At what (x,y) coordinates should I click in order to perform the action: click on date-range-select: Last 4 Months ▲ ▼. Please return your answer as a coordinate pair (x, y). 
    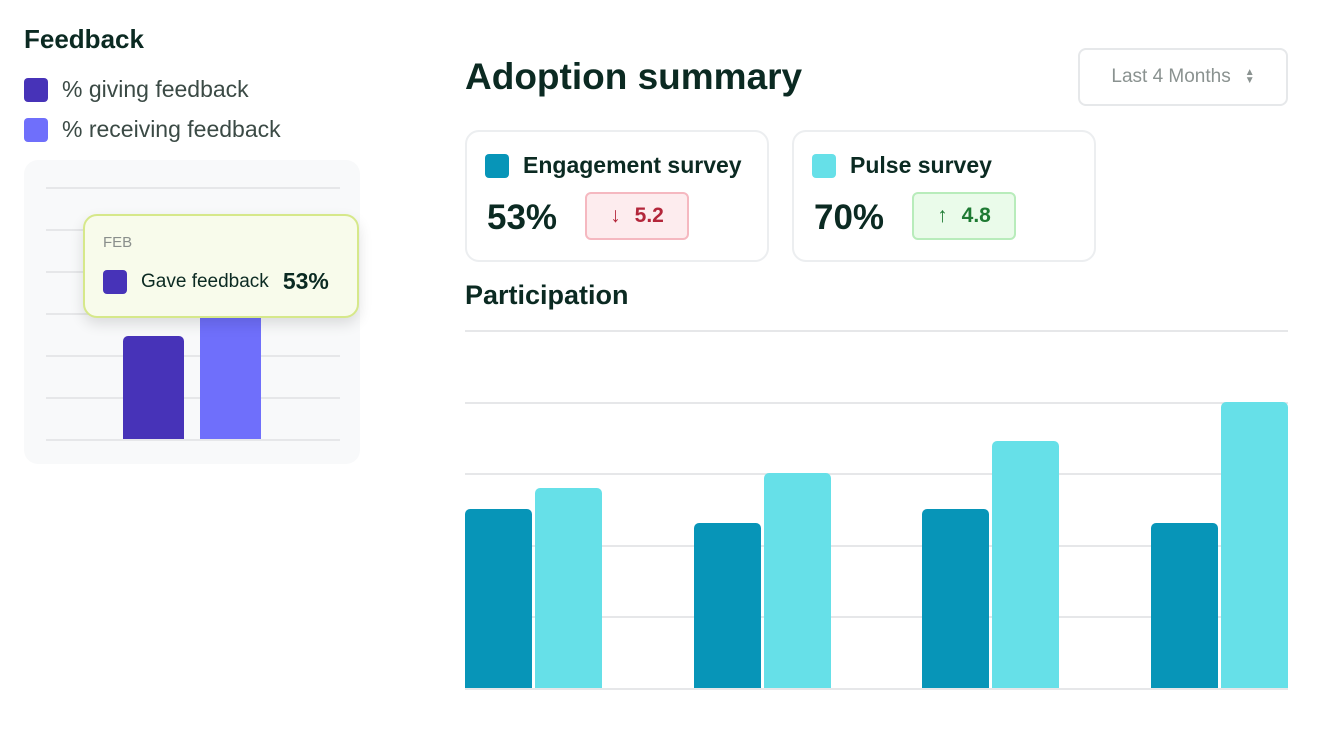
    Looking at the image, I should click on (1183, 77).